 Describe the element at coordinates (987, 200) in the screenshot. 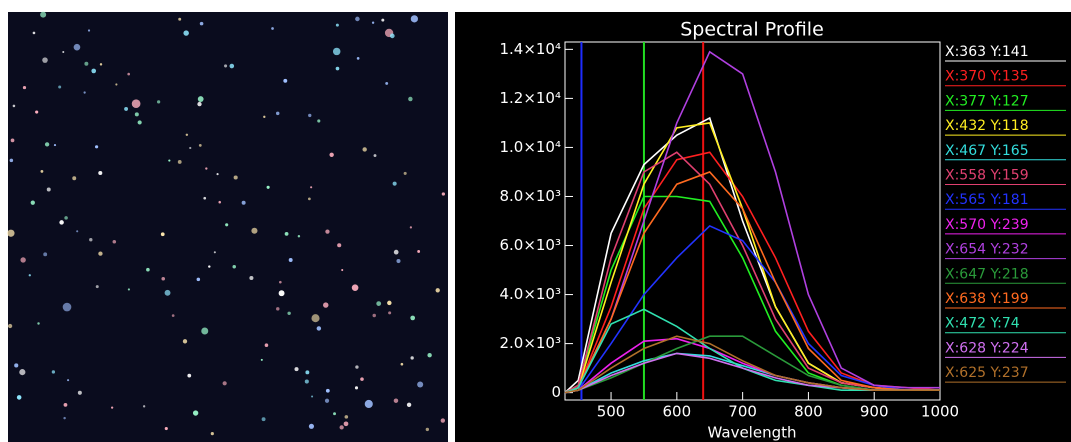

I see `legend-label: X:565 Y:181` at that location.